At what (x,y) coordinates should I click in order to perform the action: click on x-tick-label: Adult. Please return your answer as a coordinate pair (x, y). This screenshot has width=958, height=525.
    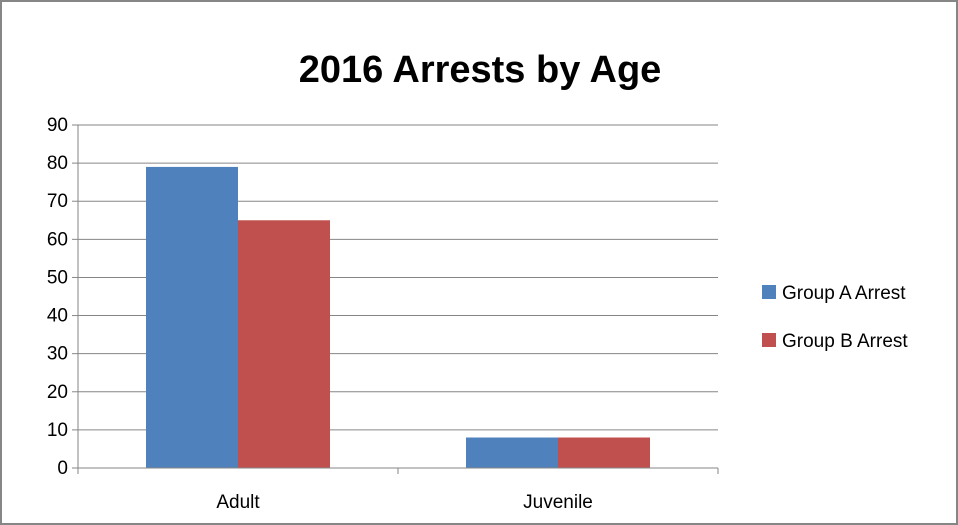
    Looking at the image, I should click on (238, 502).